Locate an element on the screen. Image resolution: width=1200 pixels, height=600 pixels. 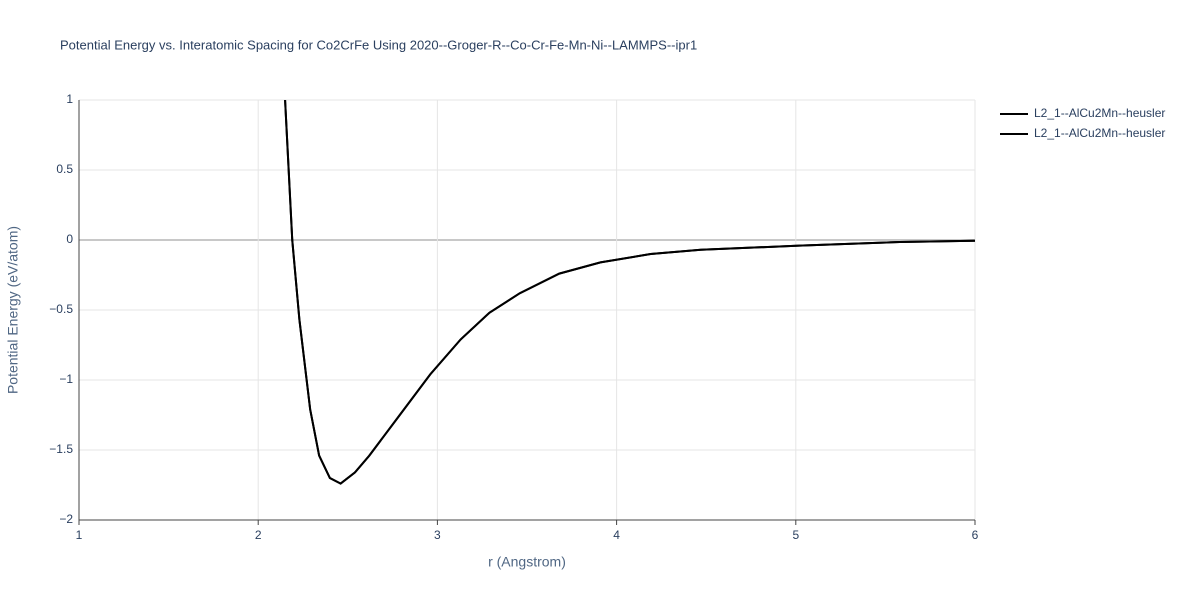
y-axis-title: Potential Energy (eV/atom) is located at coordinates (13, 310).